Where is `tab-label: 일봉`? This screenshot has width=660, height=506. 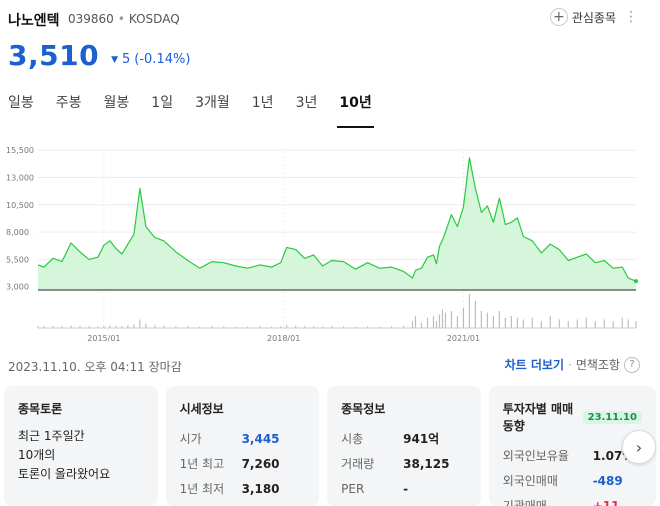
tab-label: 일봉 is located at coordinates (21, 103).